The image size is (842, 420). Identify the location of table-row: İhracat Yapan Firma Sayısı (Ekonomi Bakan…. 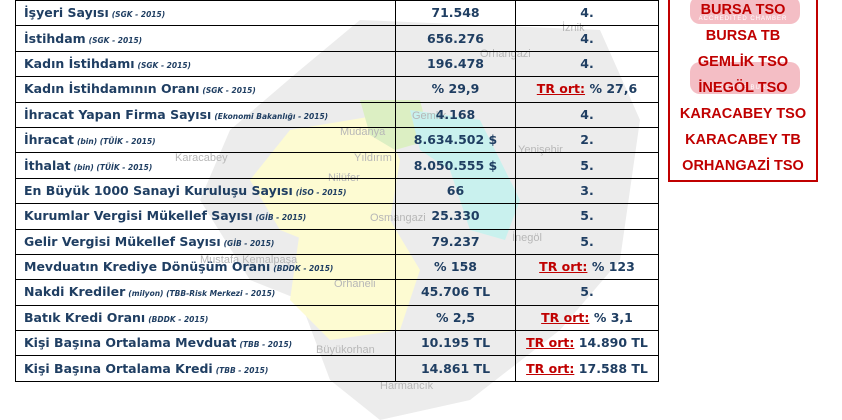
(337, 114).